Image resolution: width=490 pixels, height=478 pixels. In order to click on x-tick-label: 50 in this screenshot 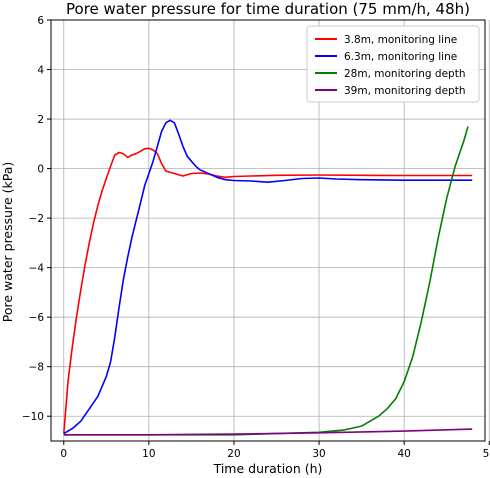, I will do `click(486, 454)`.